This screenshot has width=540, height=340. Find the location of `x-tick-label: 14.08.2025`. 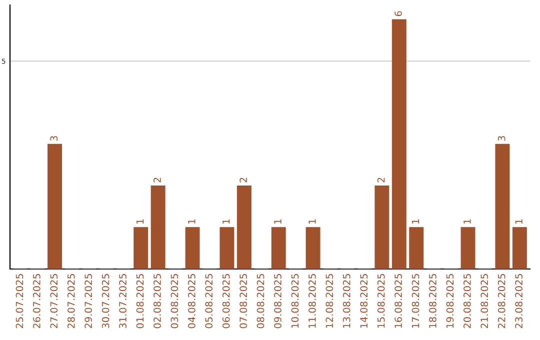

x-tick-label: 14.08.2025 is located at coordinates (364, 301).